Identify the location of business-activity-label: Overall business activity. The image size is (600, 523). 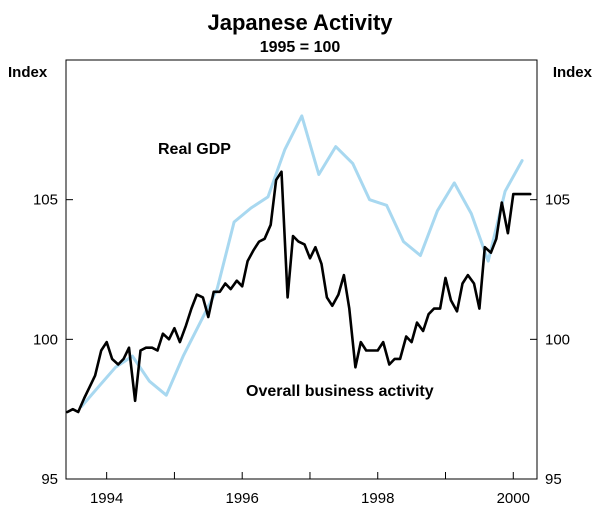
(340, 391).